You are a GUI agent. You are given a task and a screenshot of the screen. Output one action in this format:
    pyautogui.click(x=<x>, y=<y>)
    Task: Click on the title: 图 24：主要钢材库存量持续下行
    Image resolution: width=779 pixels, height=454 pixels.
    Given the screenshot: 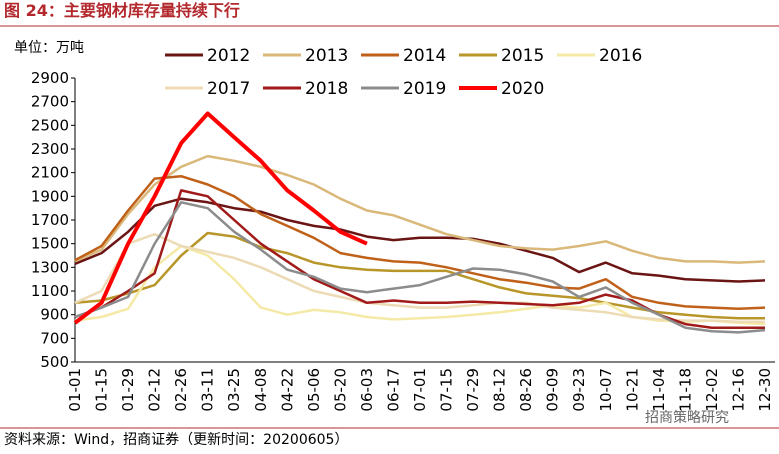 What is the action you would take?
    pyautogui.click(x=122, y=10)
    